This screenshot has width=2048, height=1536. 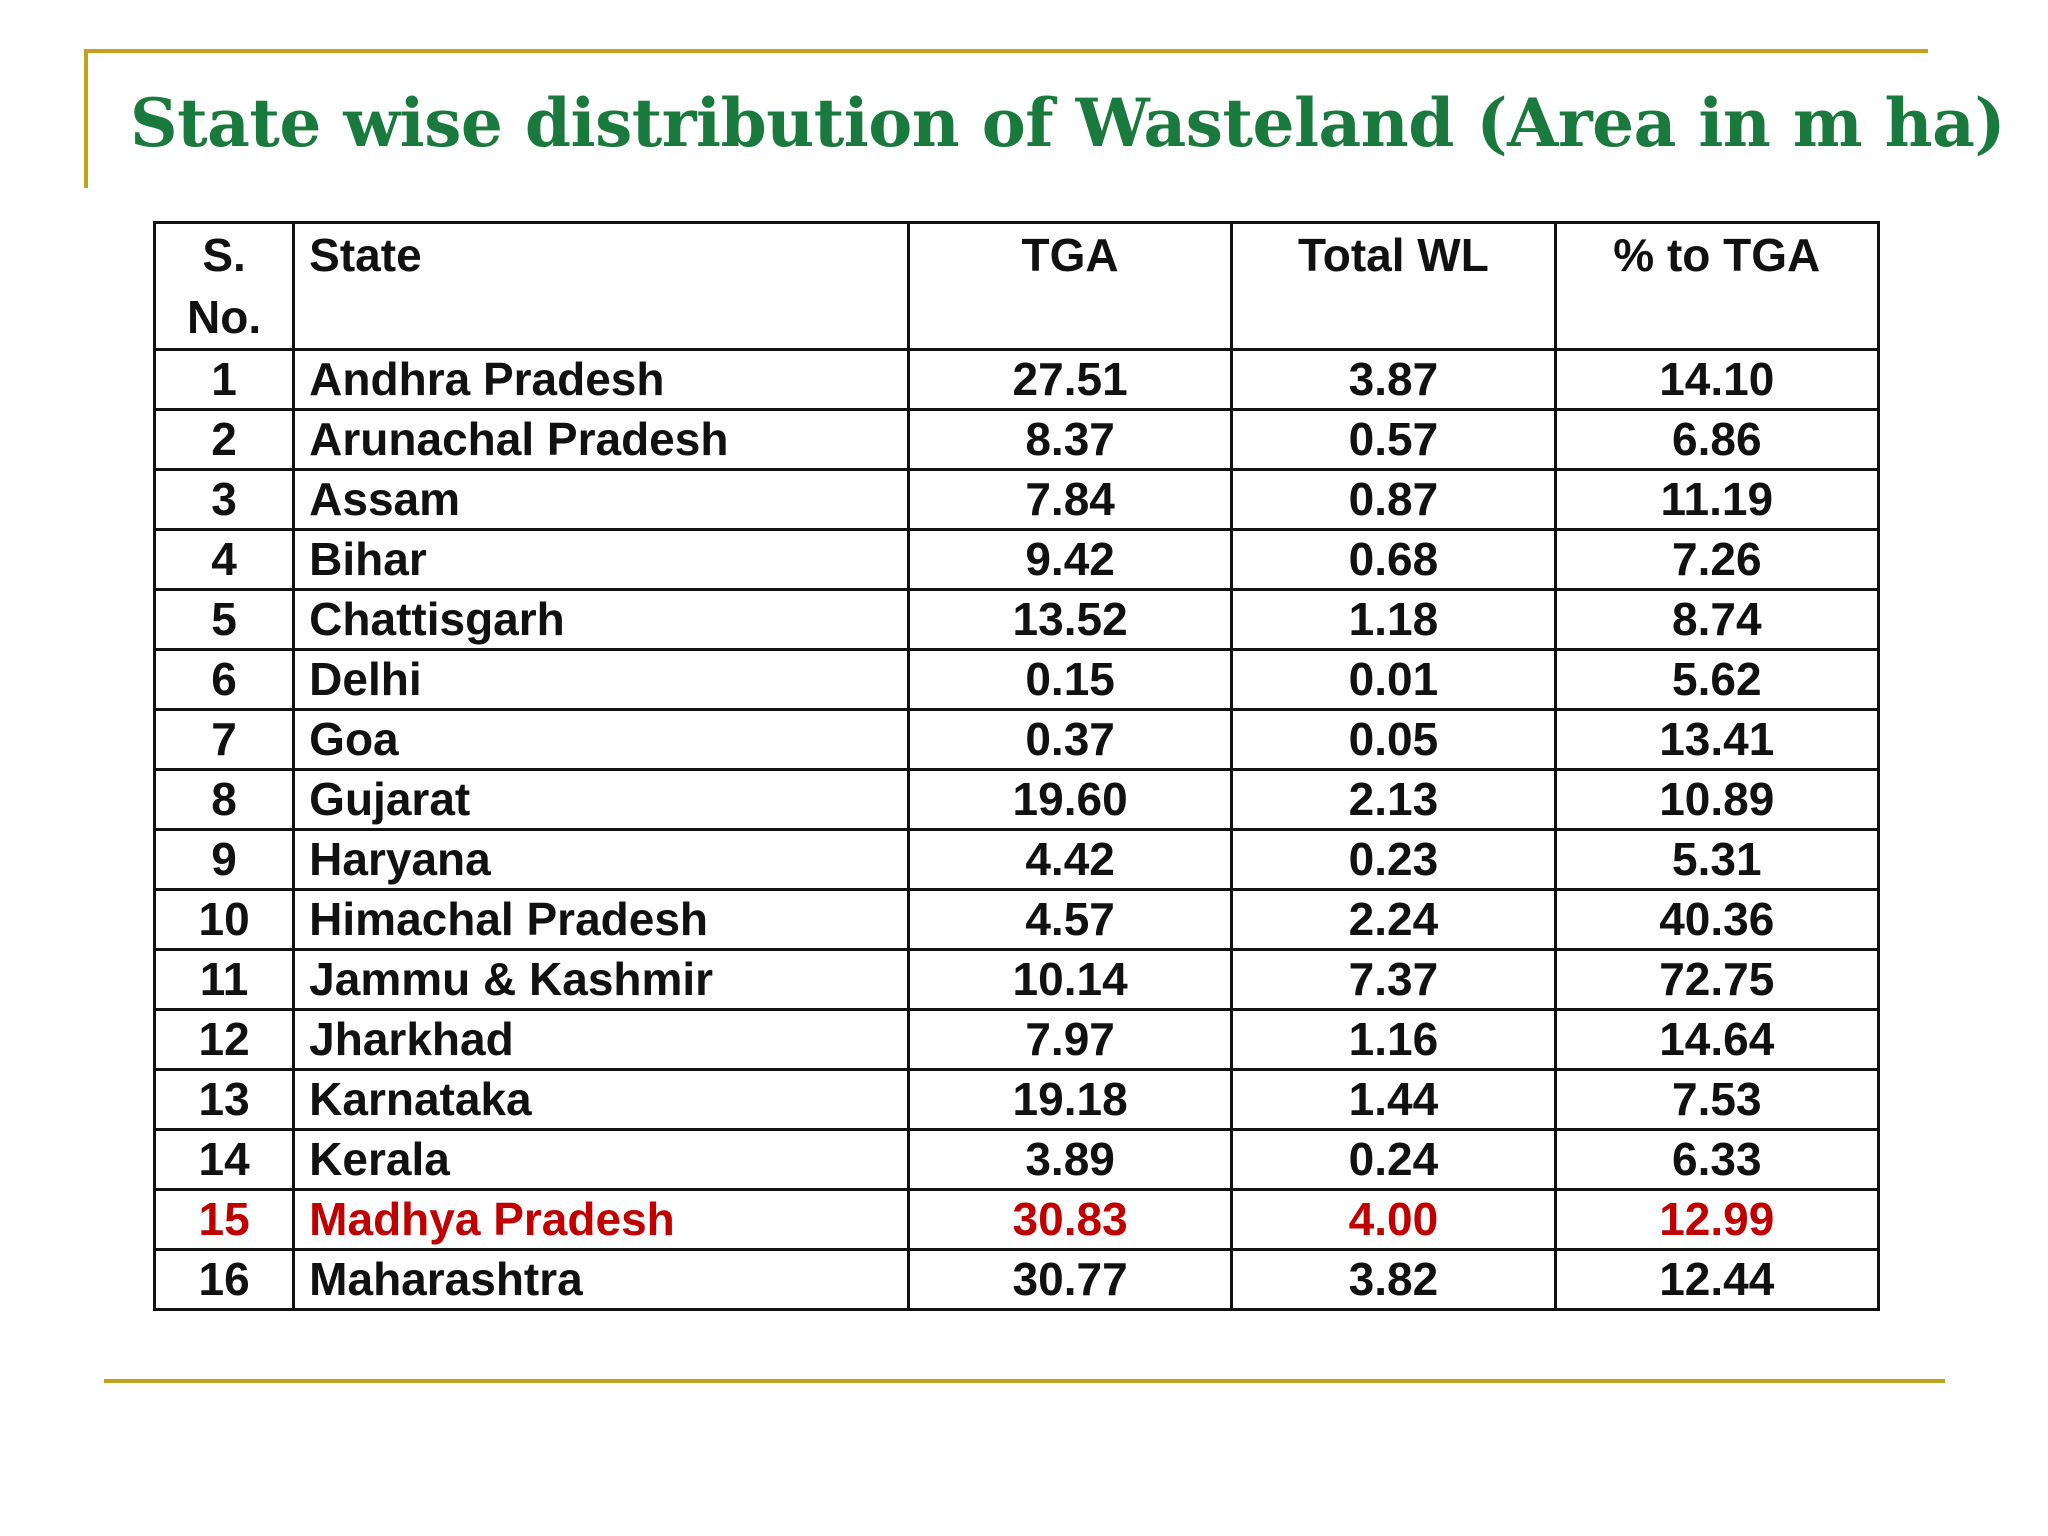 I want to click on cell-pct-tga: 40.36, so click(x=1717, y=919).